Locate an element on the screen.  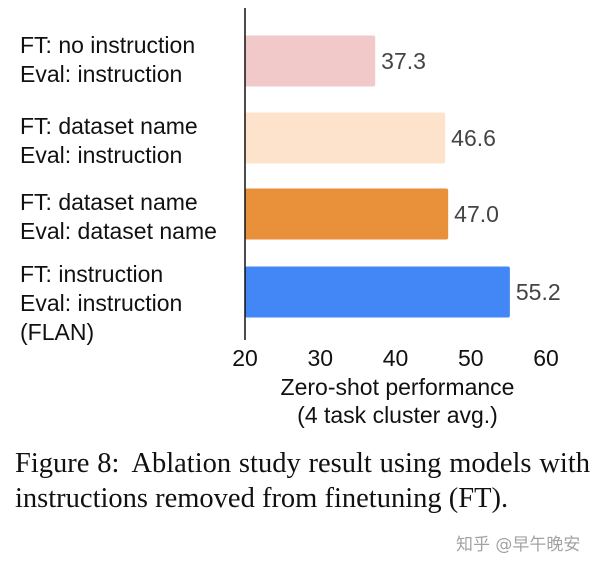
category-label-3-line-2: (FLAN) is located at coordinates (57, 332).